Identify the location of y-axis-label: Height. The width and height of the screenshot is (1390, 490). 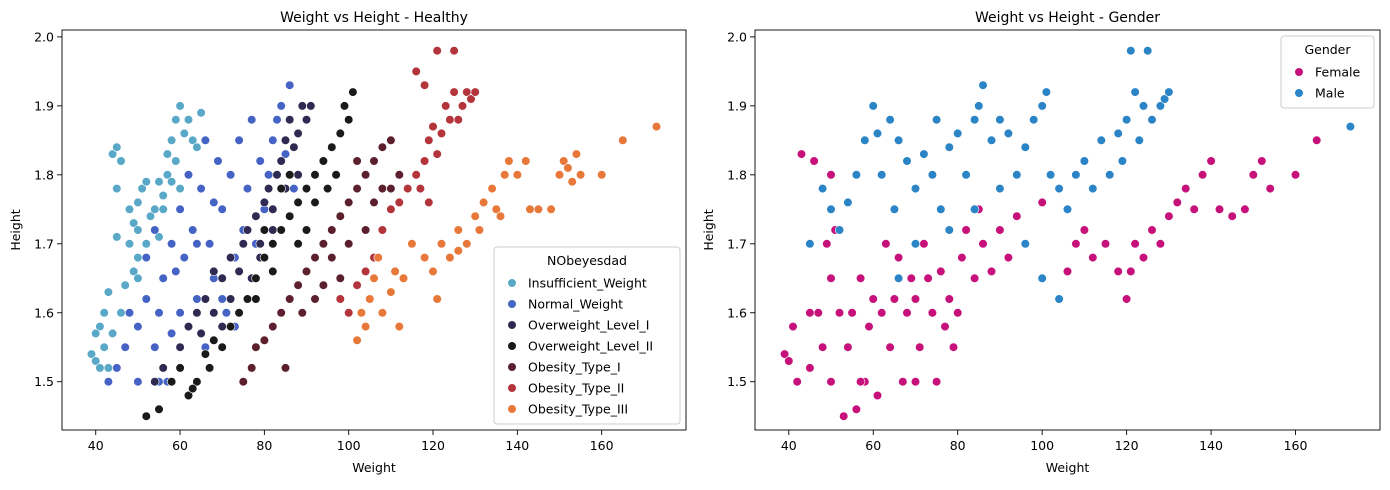
(15, 229).